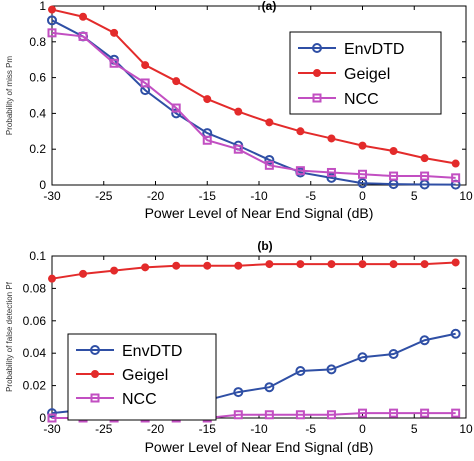  I want to click on legend: EnvDTD Geigel NCC, so click(365, 73).